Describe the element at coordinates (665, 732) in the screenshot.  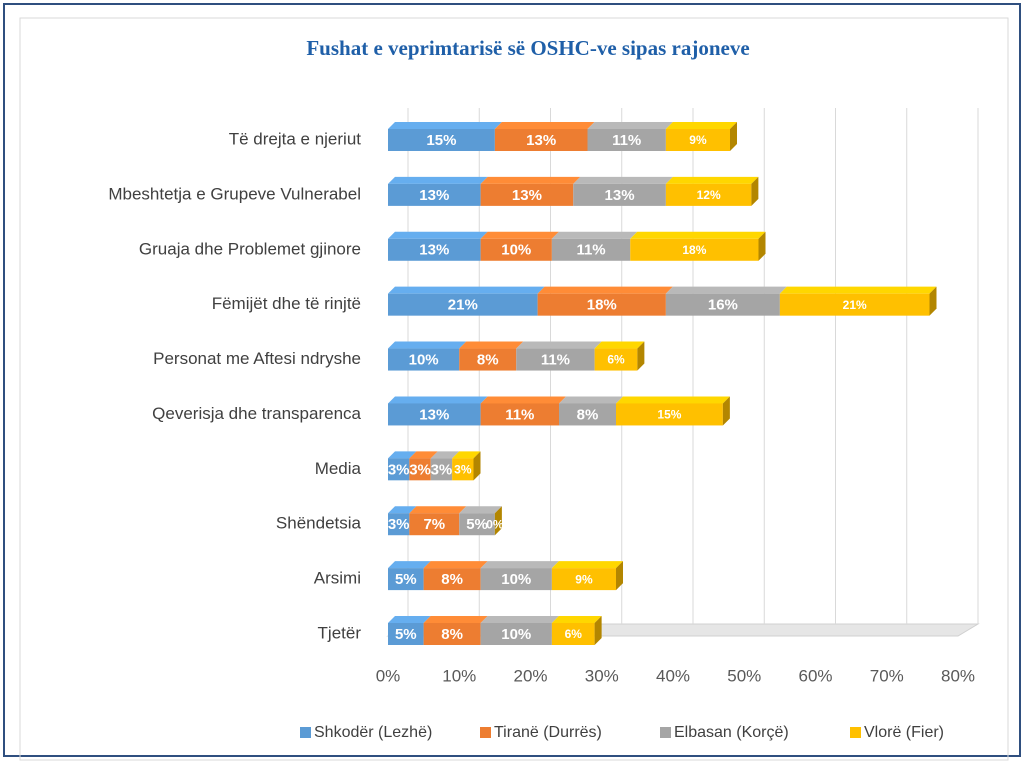
I see `legend-swatch` at that location.